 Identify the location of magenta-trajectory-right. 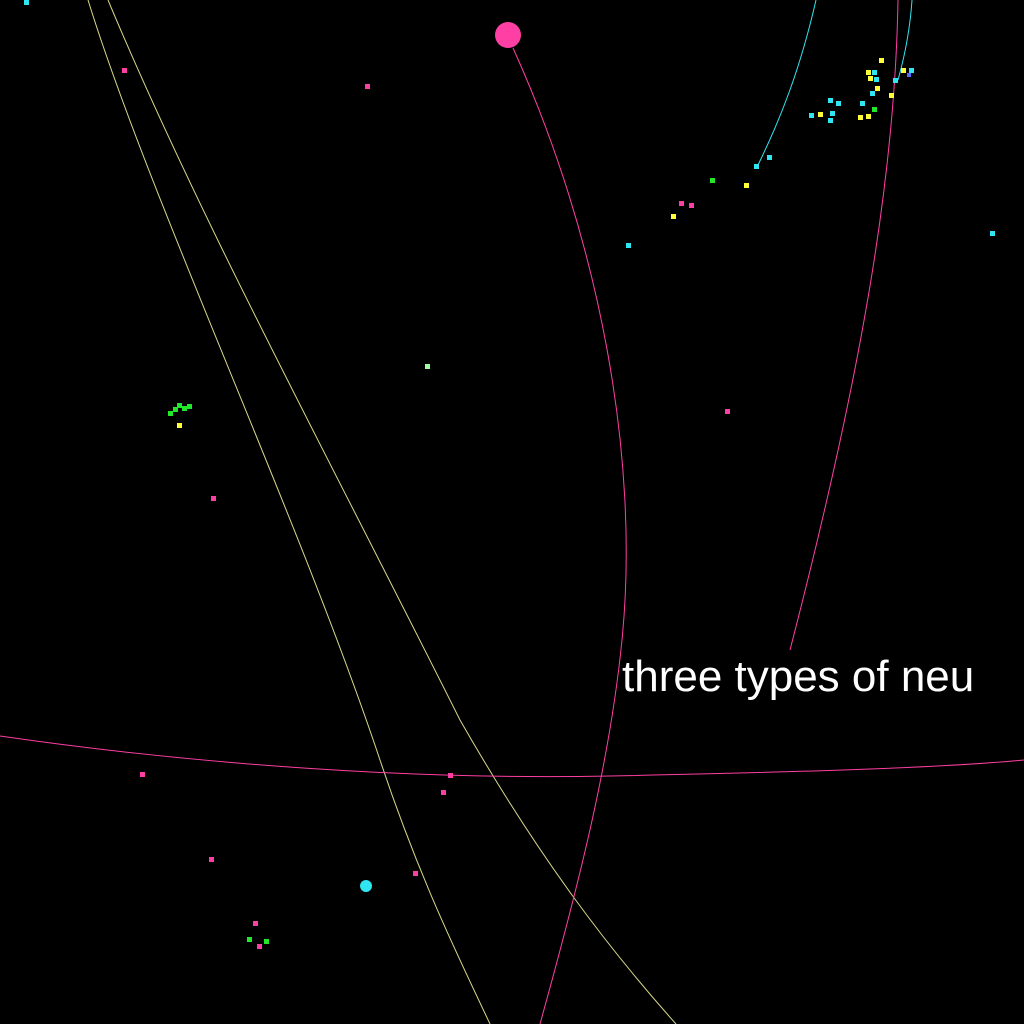
(844, 325).